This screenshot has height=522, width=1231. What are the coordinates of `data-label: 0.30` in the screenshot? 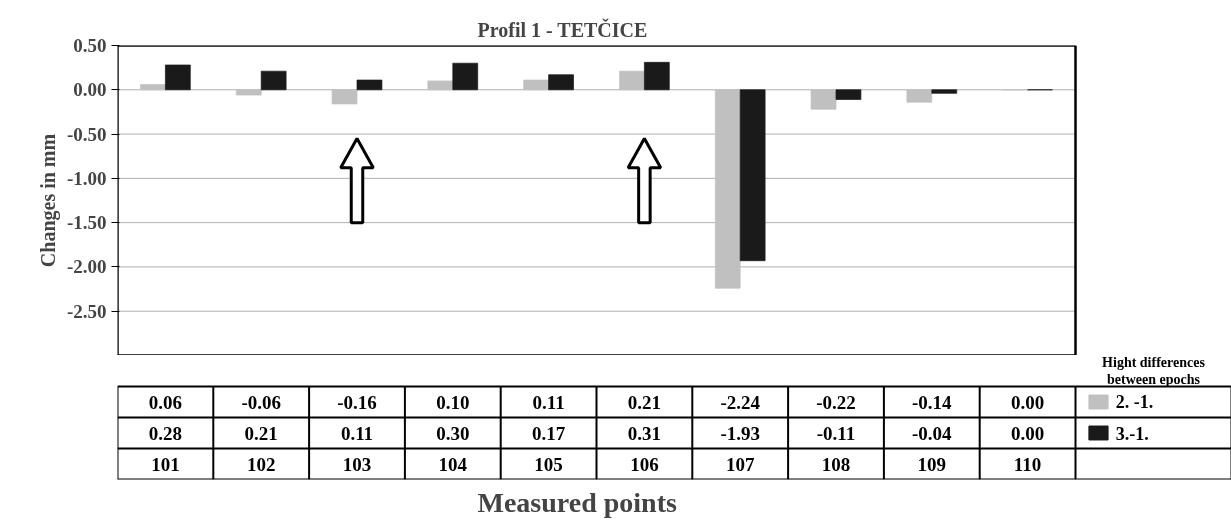 It's located at (453, 433).